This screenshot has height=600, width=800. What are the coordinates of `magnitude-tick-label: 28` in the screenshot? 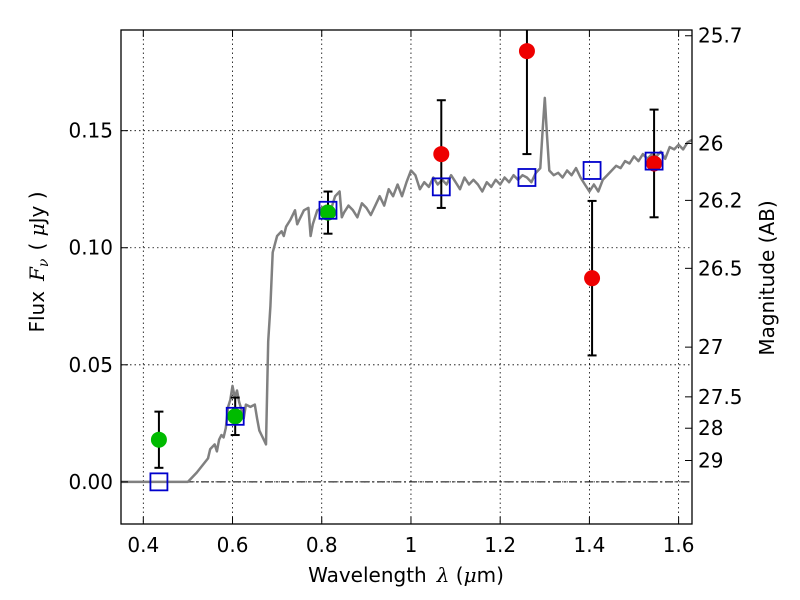 It's located at (710, 428).